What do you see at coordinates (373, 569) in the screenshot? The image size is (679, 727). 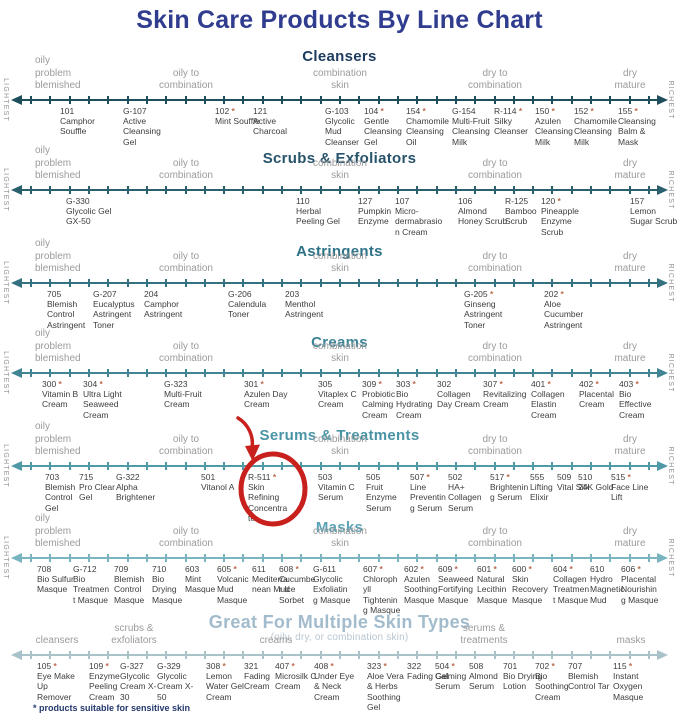 I see `product-code: 607 *` at bounding box center [373, 569].